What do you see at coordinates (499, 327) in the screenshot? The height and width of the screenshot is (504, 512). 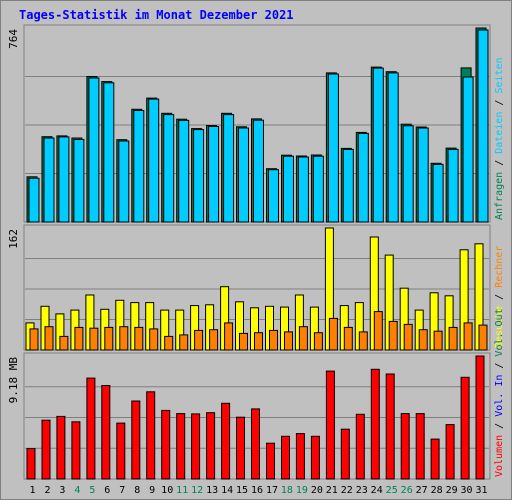 I see `legend-entry: Besuche` at bounding box center [499, 327].